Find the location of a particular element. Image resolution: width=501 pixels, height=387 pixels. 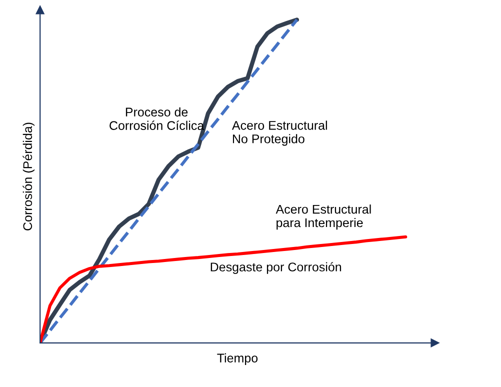

x-axis-title: Tiempo is located at coordinates (237, 359).